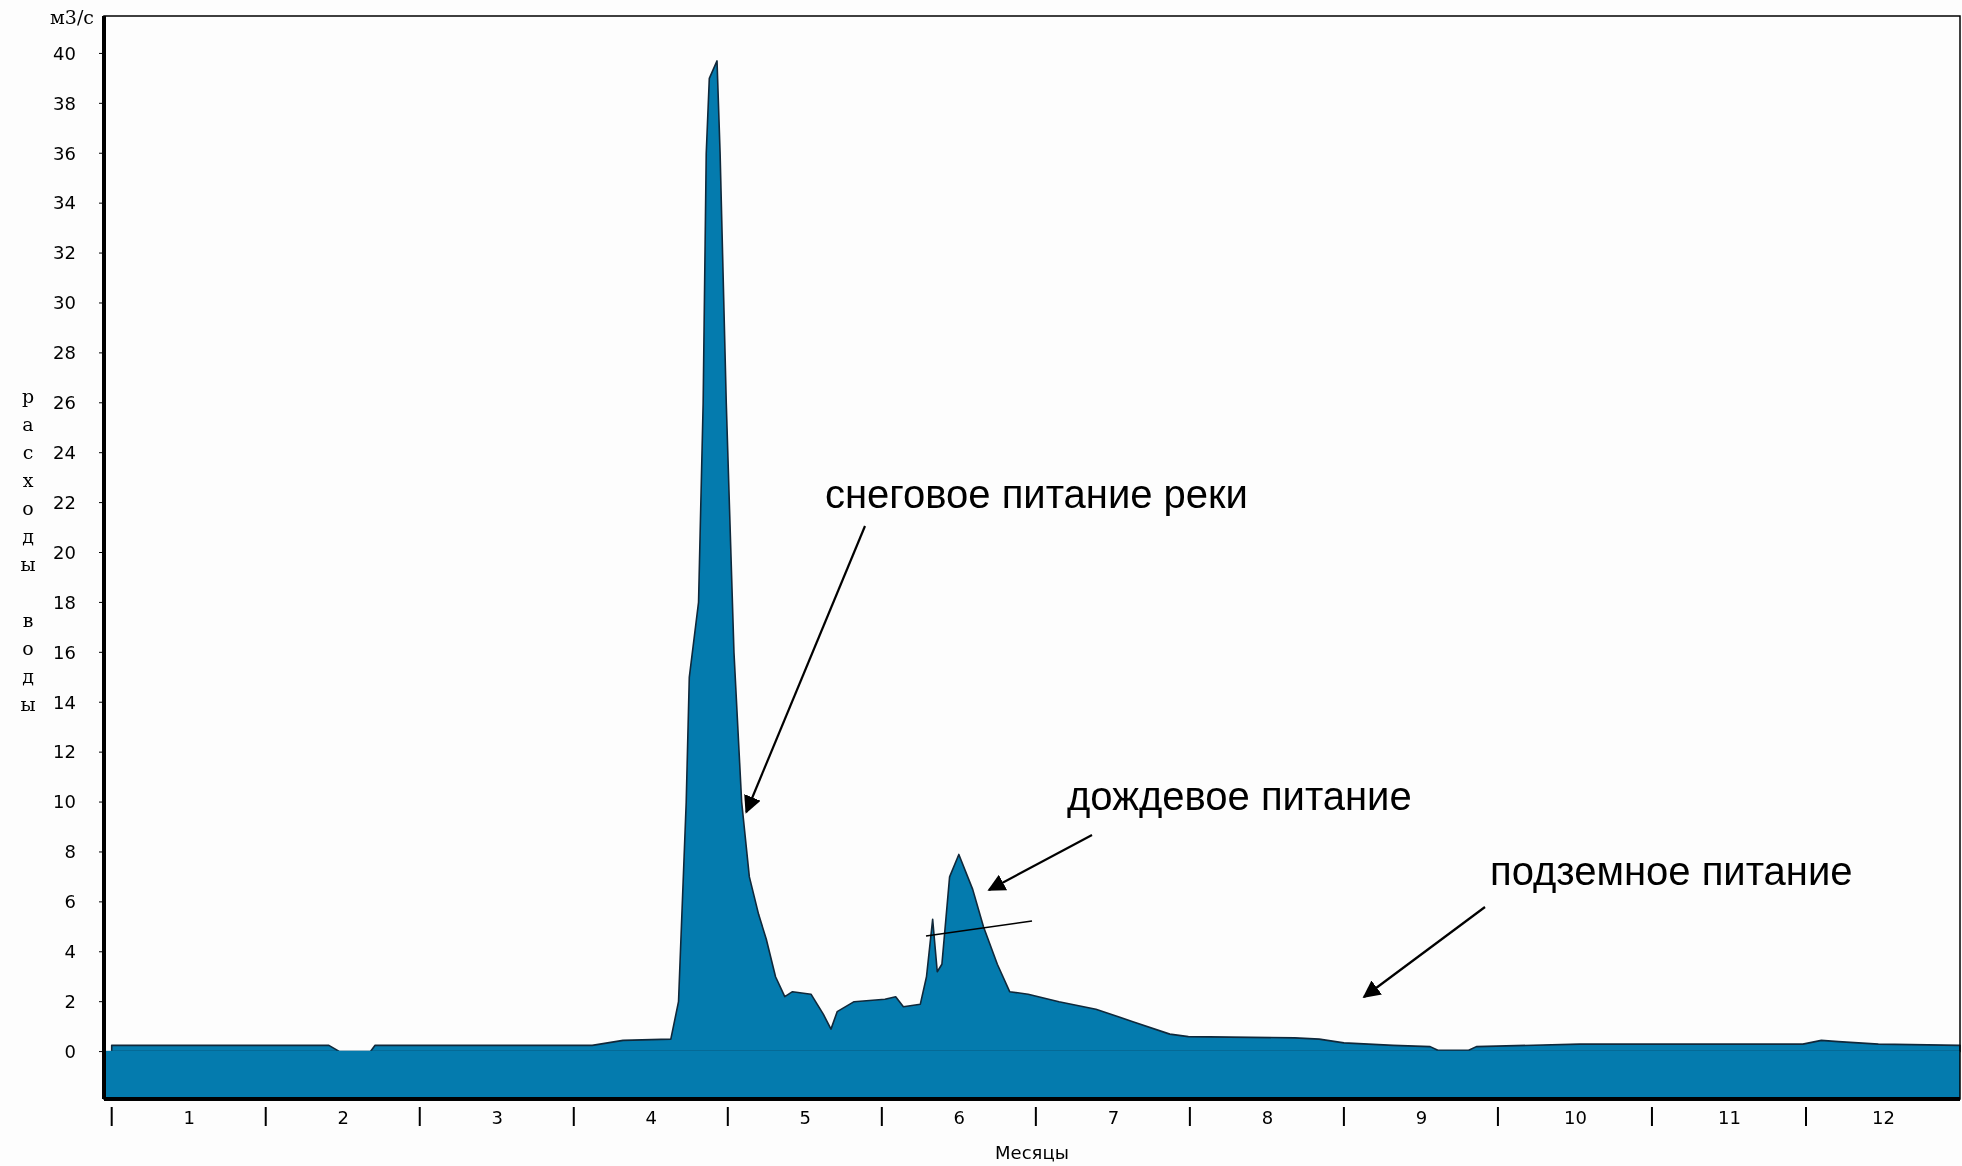  Describe the element at coordinates (70, 952) in the screenshot. I see `y-tick-label: 4` at that location.